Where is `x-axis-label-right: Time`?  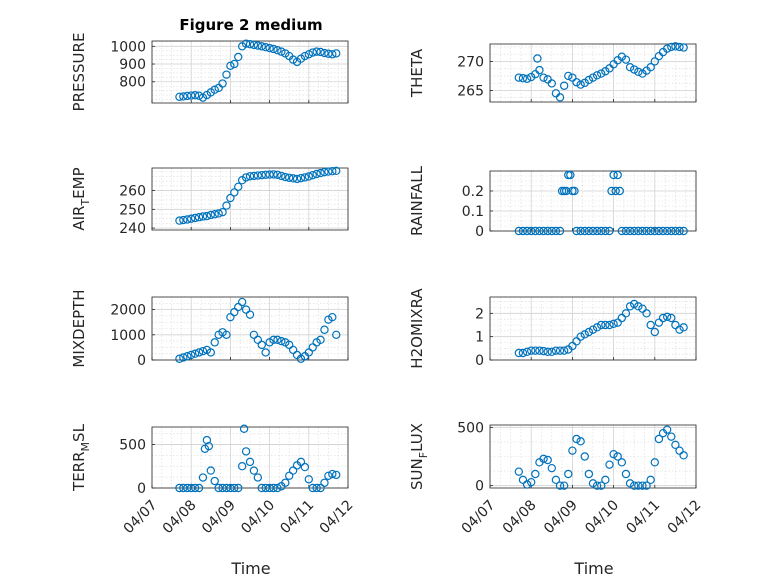 x-axis-label-right: Time is located at coordinates (593, 568).